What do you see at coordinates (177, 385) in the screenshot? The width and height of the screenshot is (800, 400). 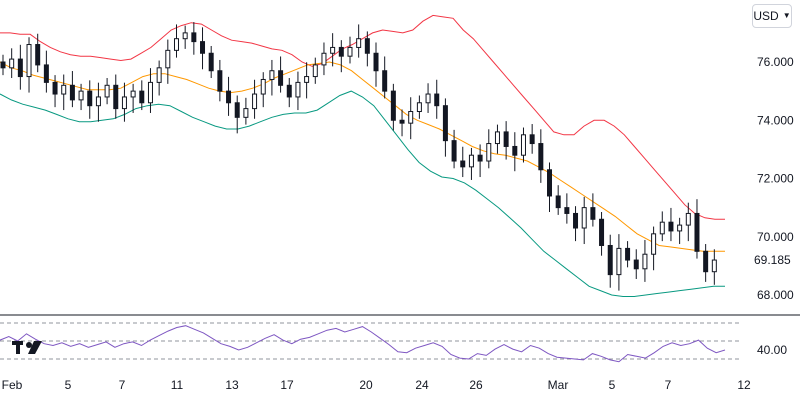 I see `time-tick-label: 11` at bounding box center [177, 385].